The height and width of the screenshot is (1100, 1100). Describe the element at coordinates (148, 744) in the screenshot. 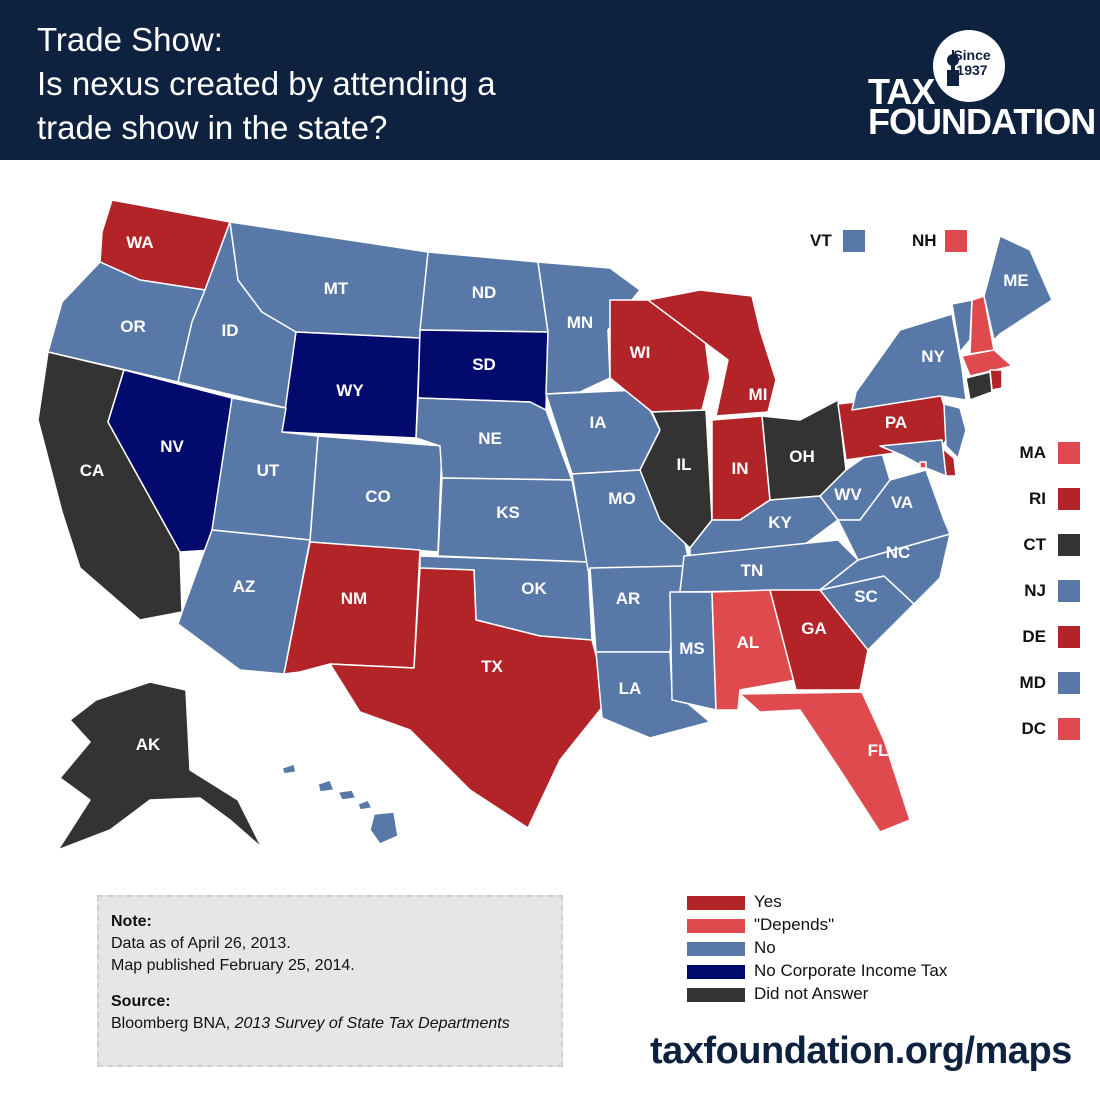

I see `state-label-AK: AK` at that location.